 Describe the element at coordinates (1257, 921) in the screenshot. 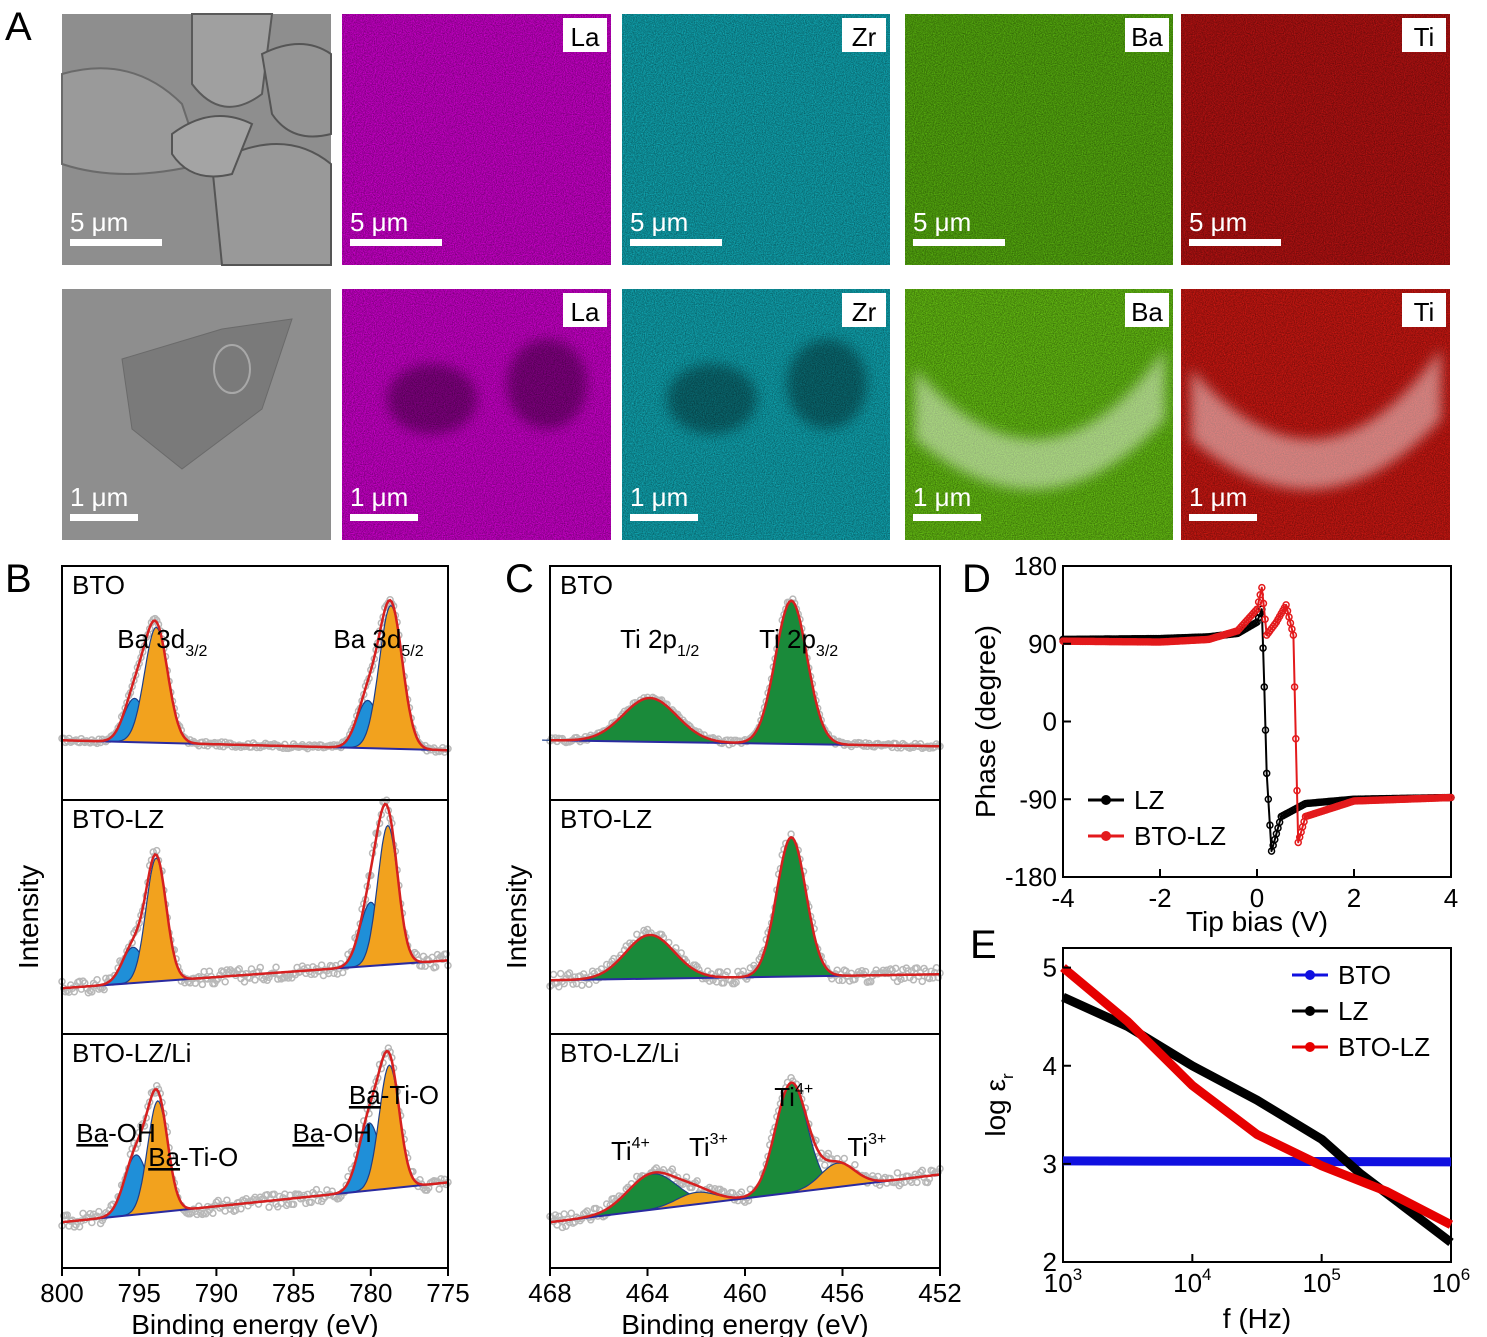

I see `x-axis-label: Tip bias (V)` at that location.